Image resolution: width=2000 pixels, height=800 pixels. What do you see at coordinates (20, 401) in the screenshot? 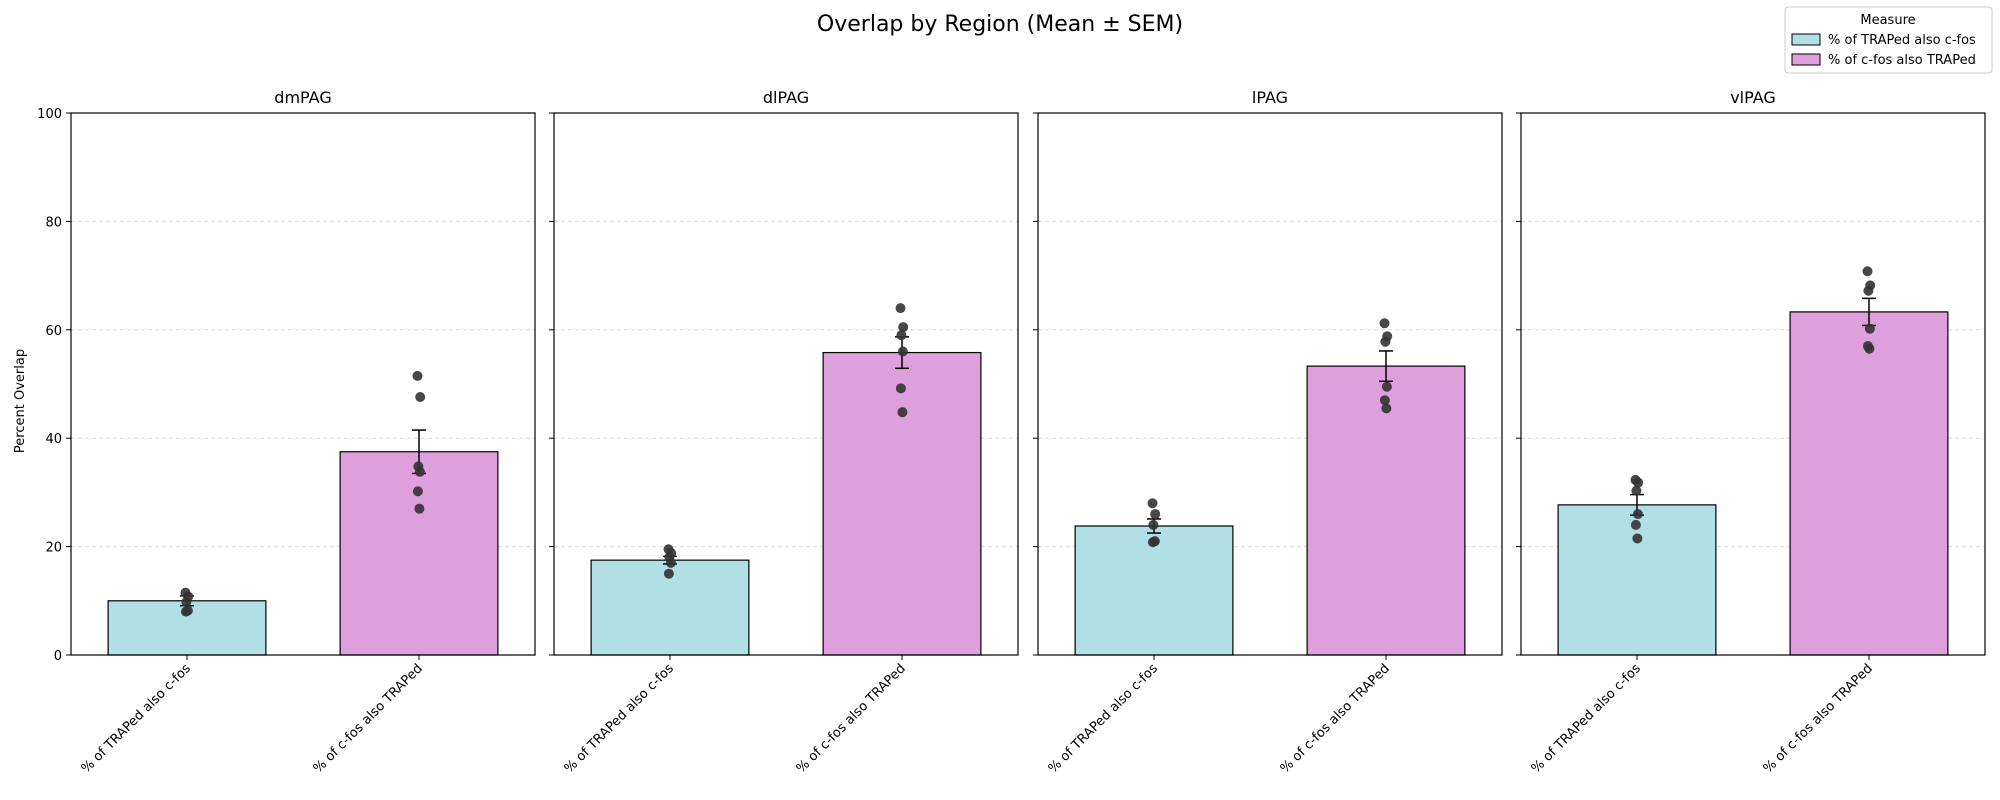
I see `y-axis-label: Percent Overlap` at bounding box center [20, 401].